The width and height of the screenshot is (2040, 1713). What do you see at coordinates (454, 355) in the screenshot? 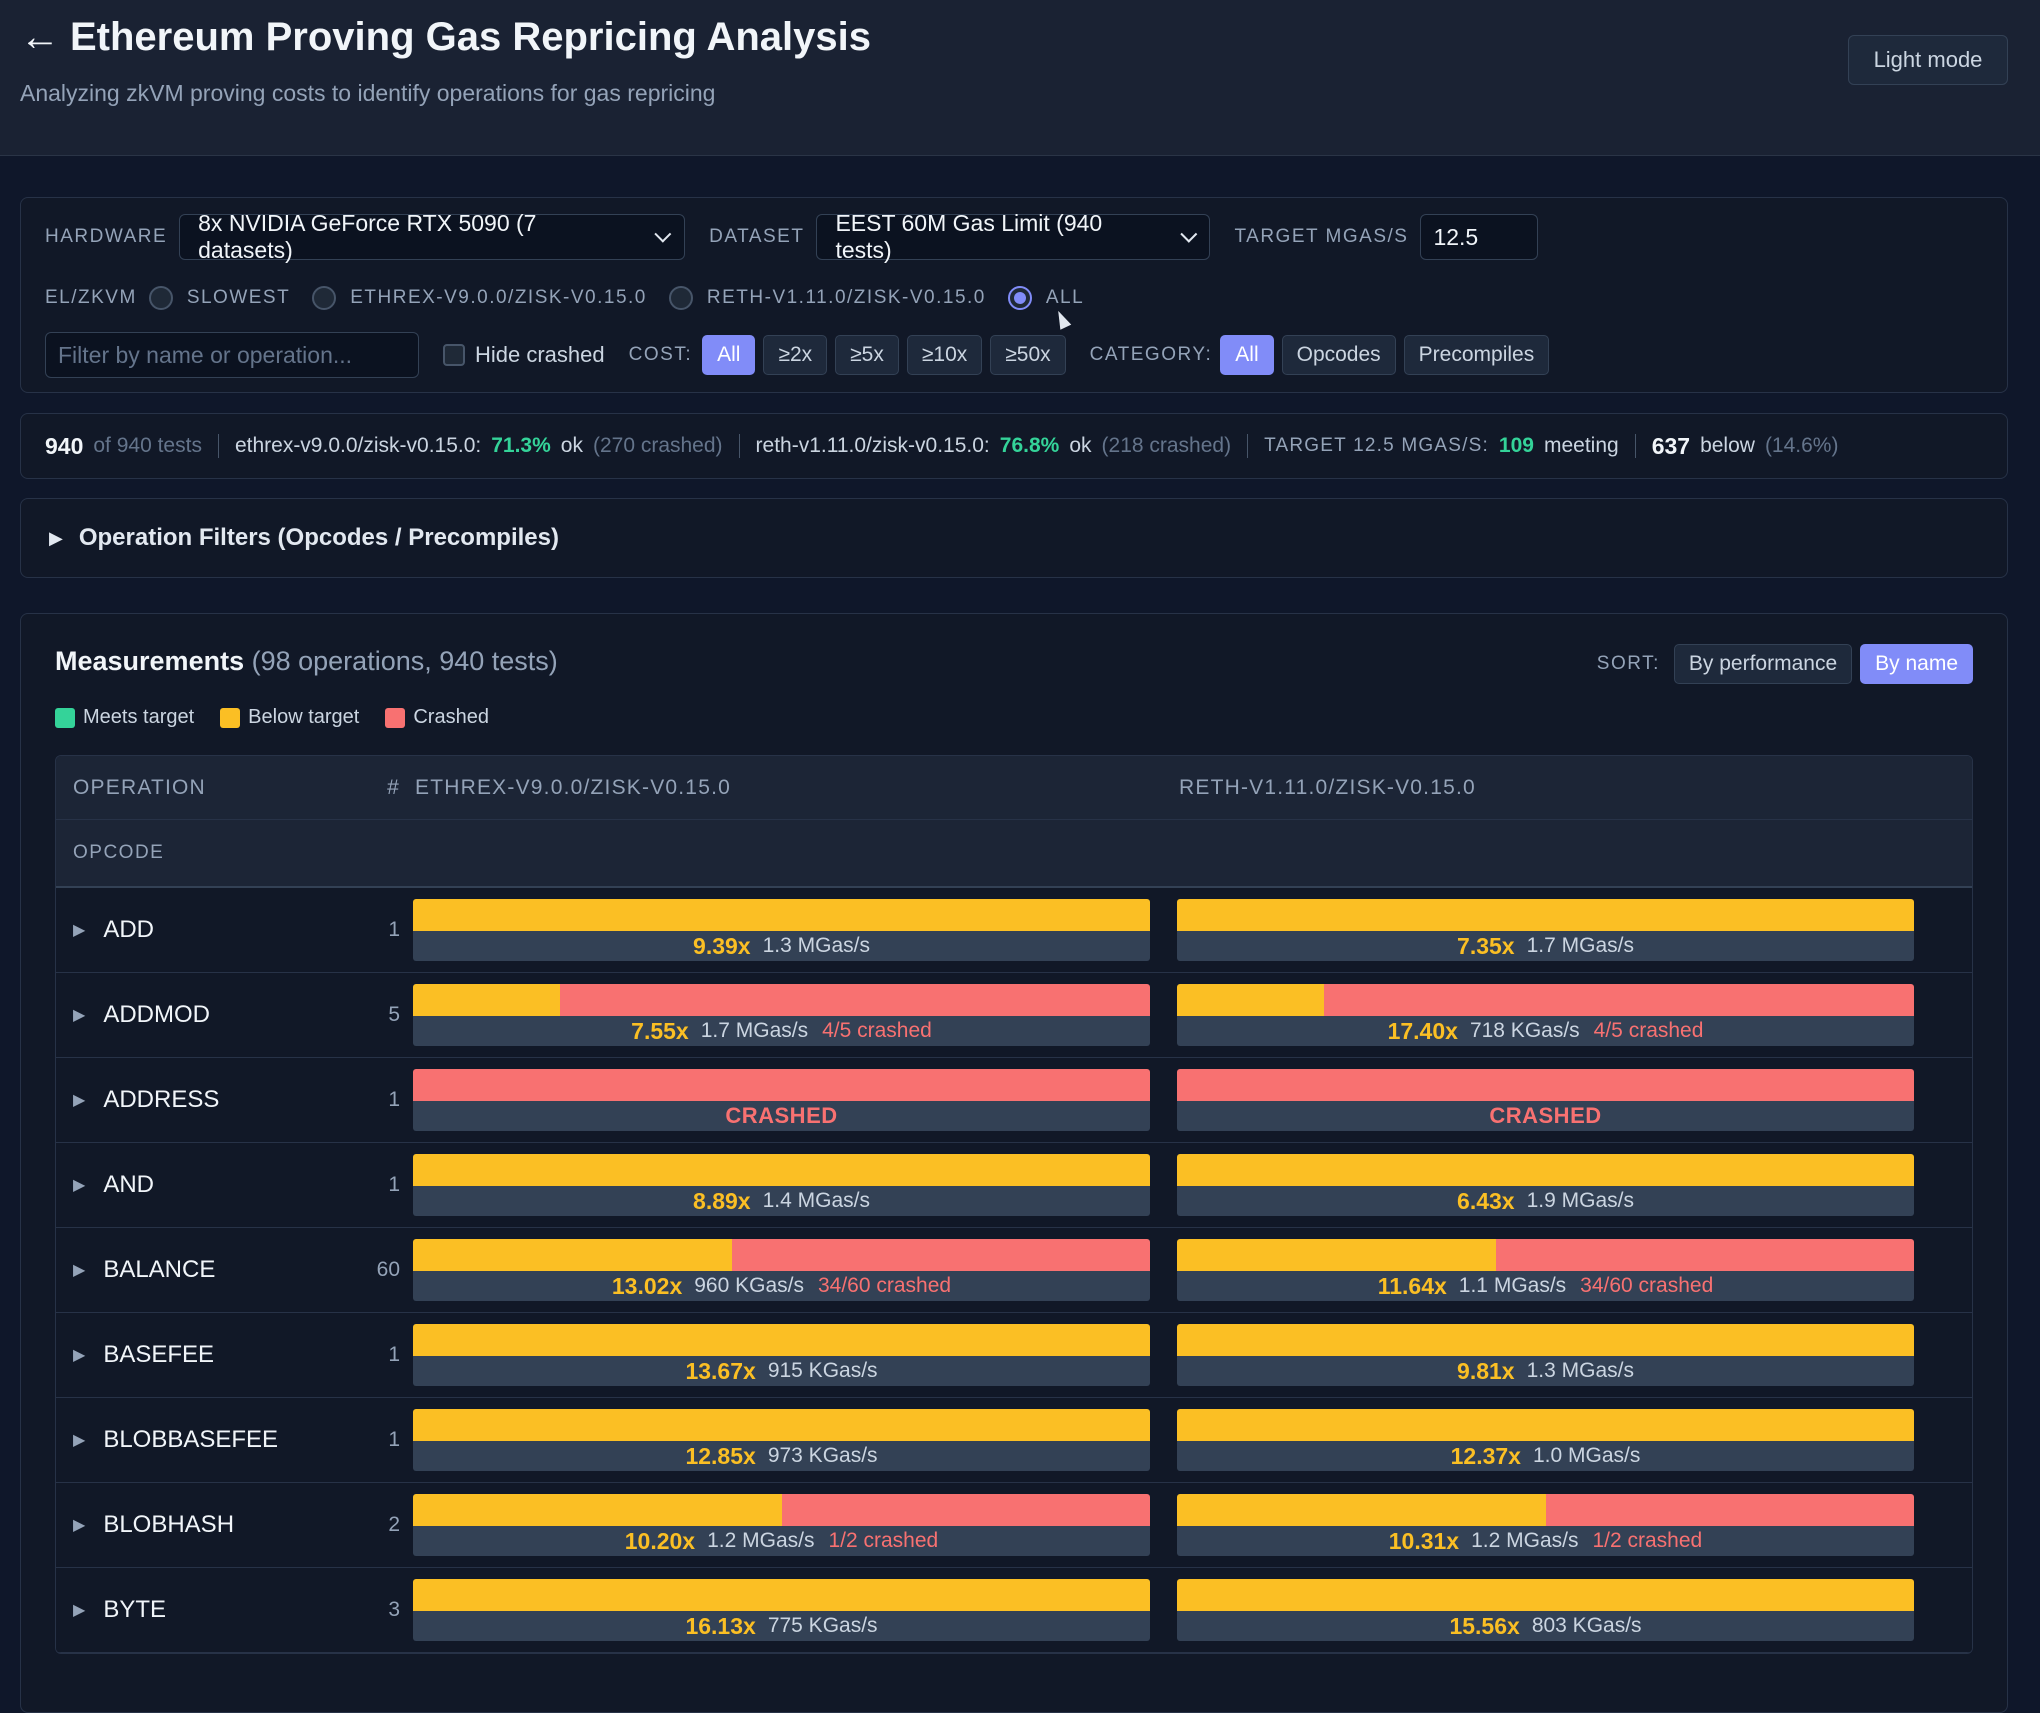
I see `hide-crashed-checkbox` at bounding box center [454, 355].